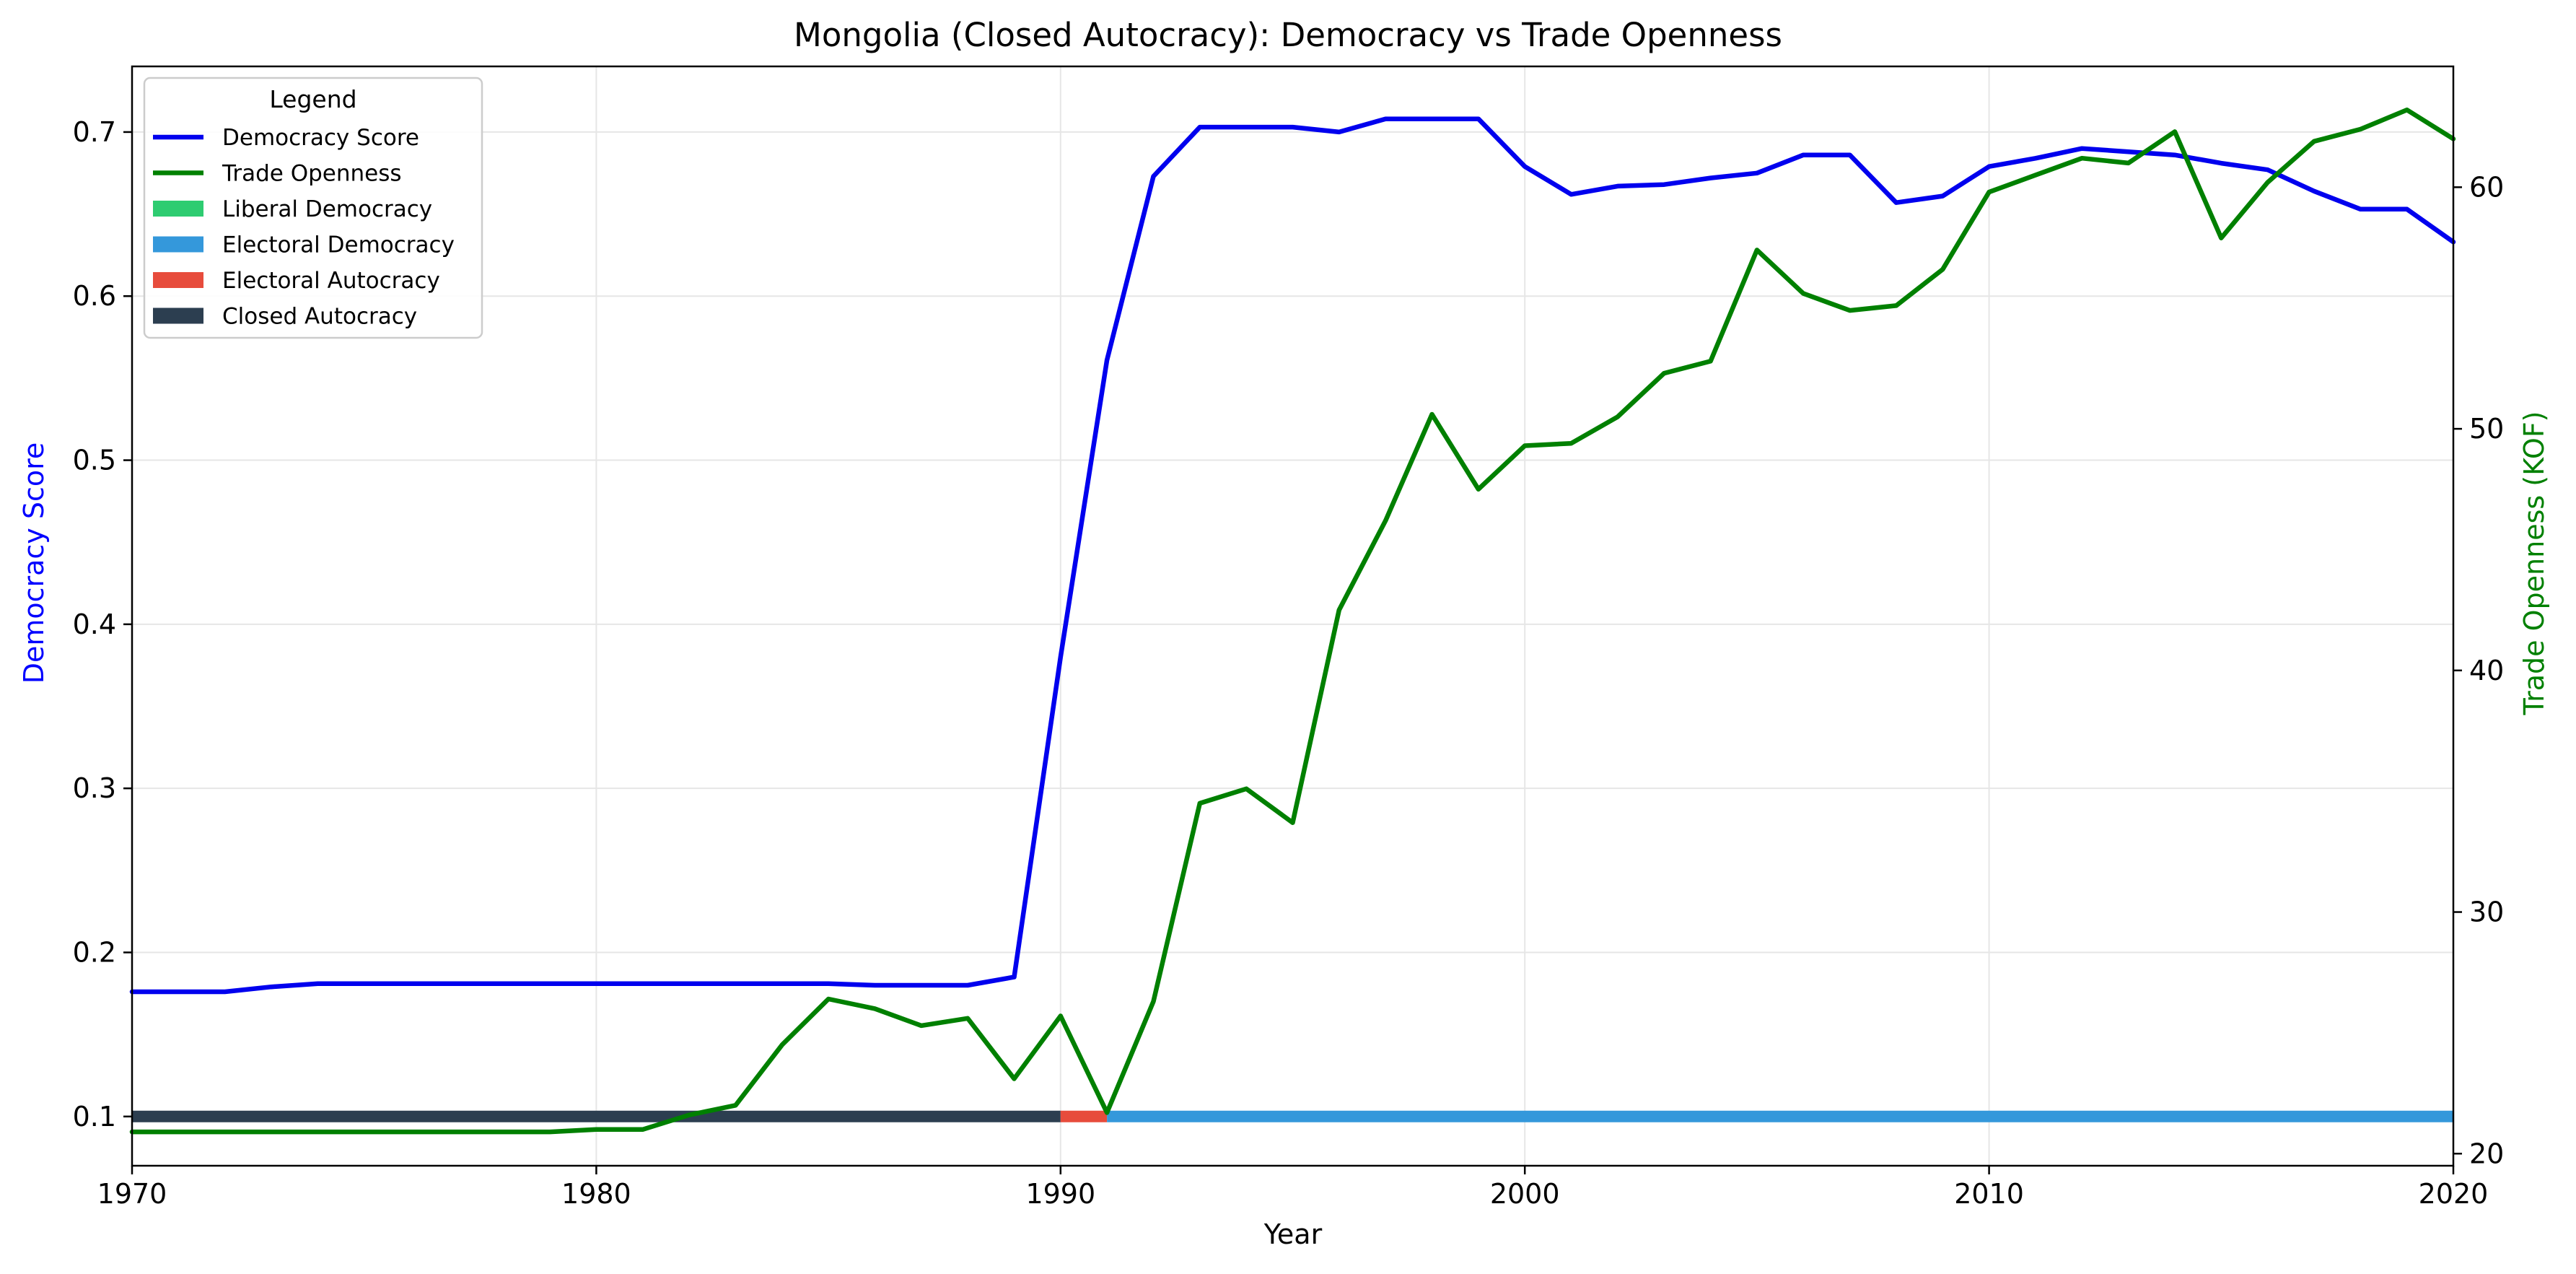 This screenshot has height=1274, width=2576. What do you see at coordinates (94, 296) in the screenshot?
I see `y-left-tick-label: 0.6` at bounding box center [94, 296].